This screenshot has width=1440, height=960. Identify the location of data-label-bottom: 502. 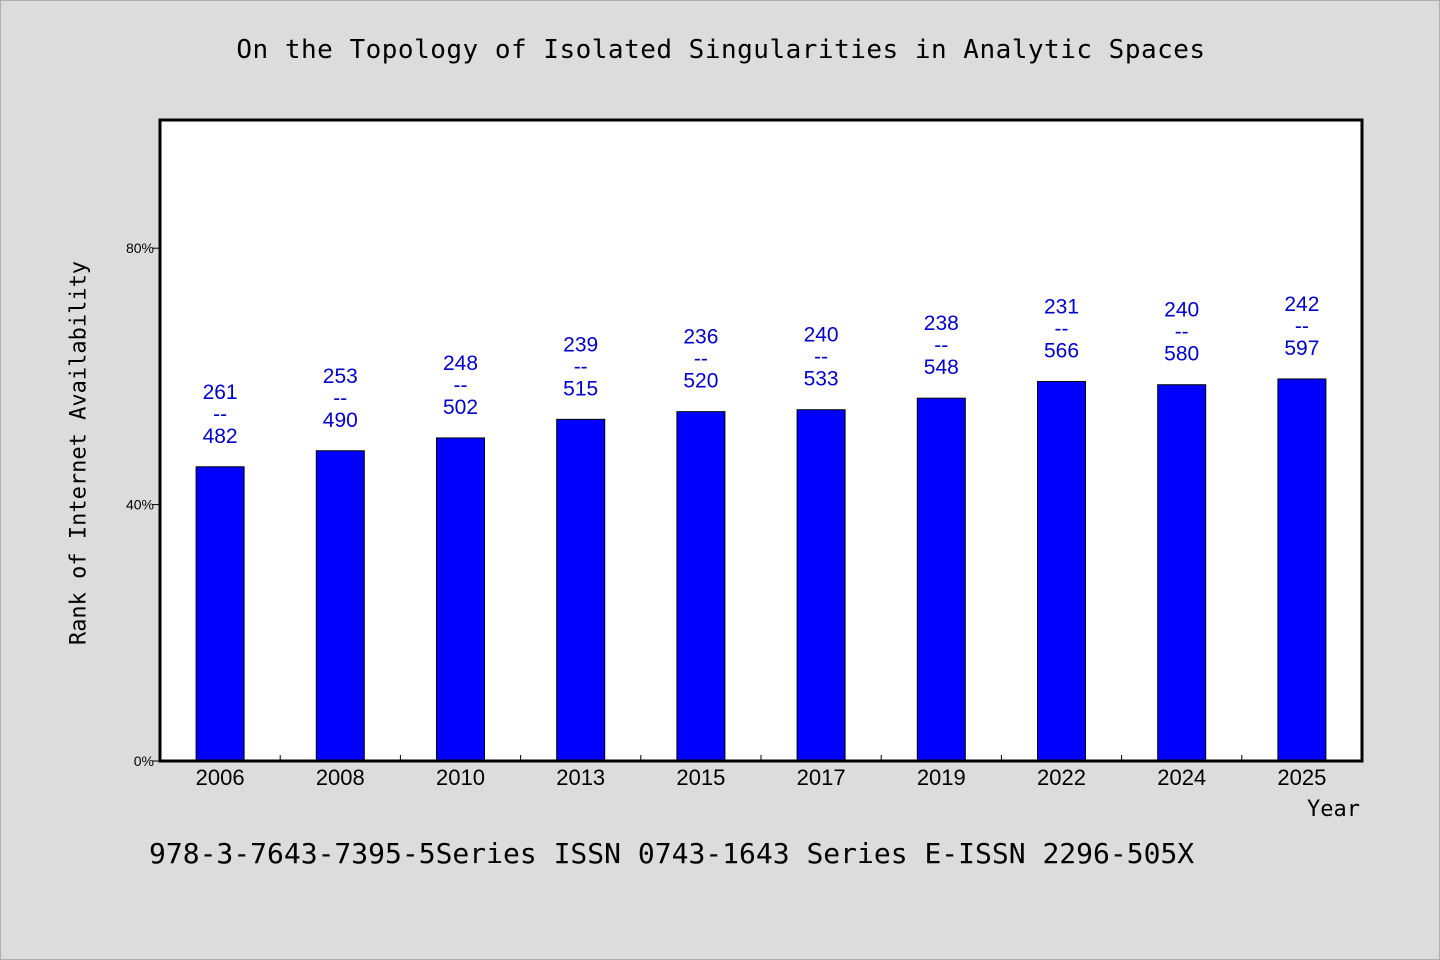
(460, 407).